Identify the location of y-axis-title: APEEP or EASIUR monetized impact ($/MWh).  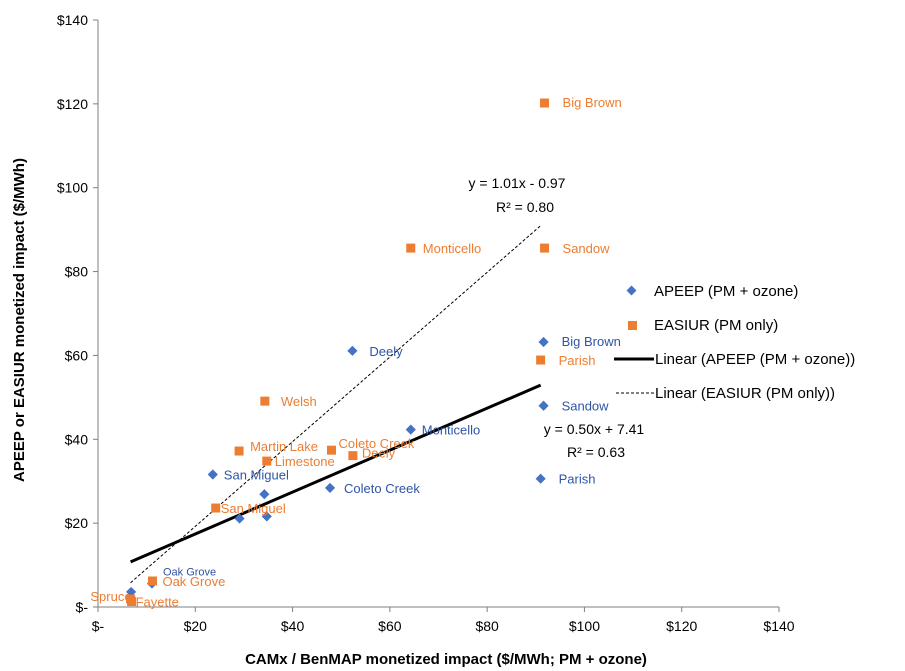
(19, 320).